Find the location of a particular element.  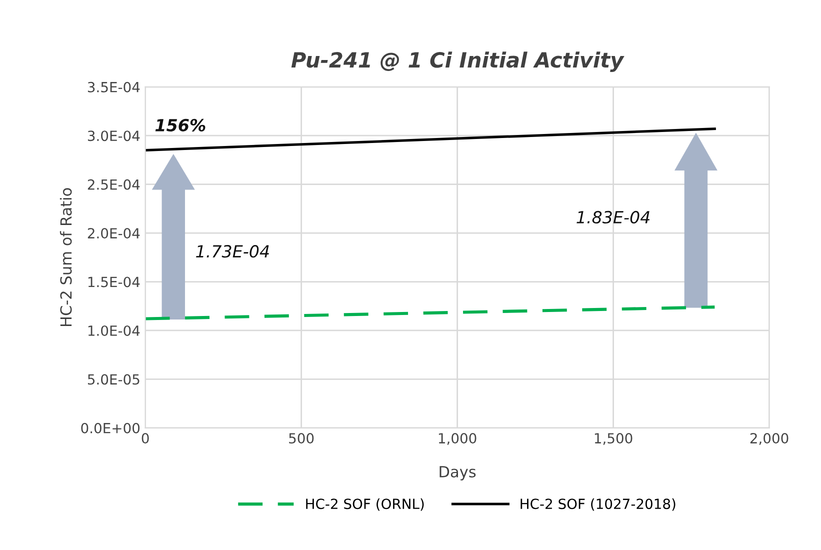

x-tick-label: 2,000 is located at coordinates (769, 439).